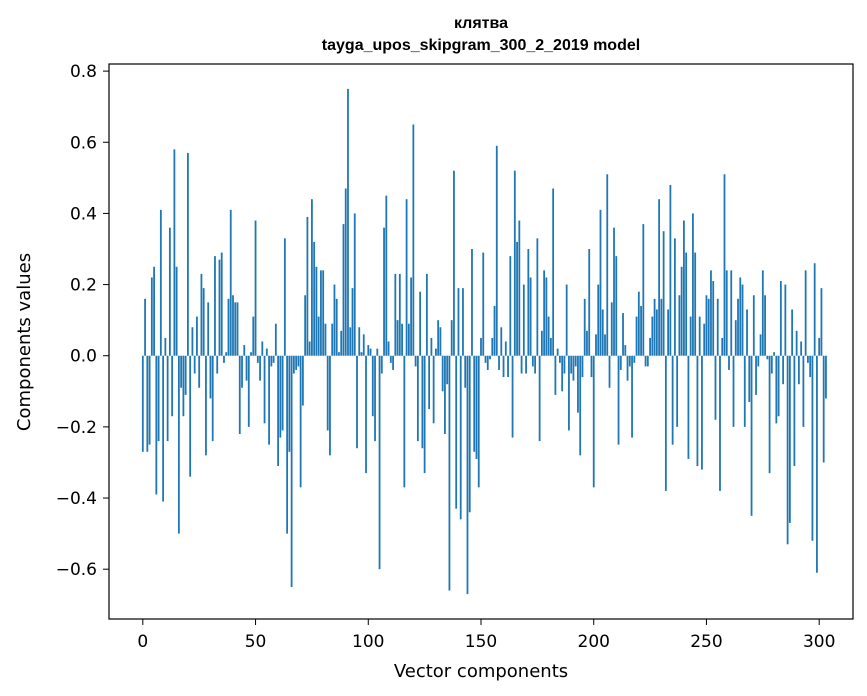 The height and width of the screenshot is (696, 867). Describe the element at coordinates (82, 321) in the screenshot. I see `y-axis: −0.6 −0.4 −0.2 0.0 0.2 0.4 0.6 0.8` at that location.